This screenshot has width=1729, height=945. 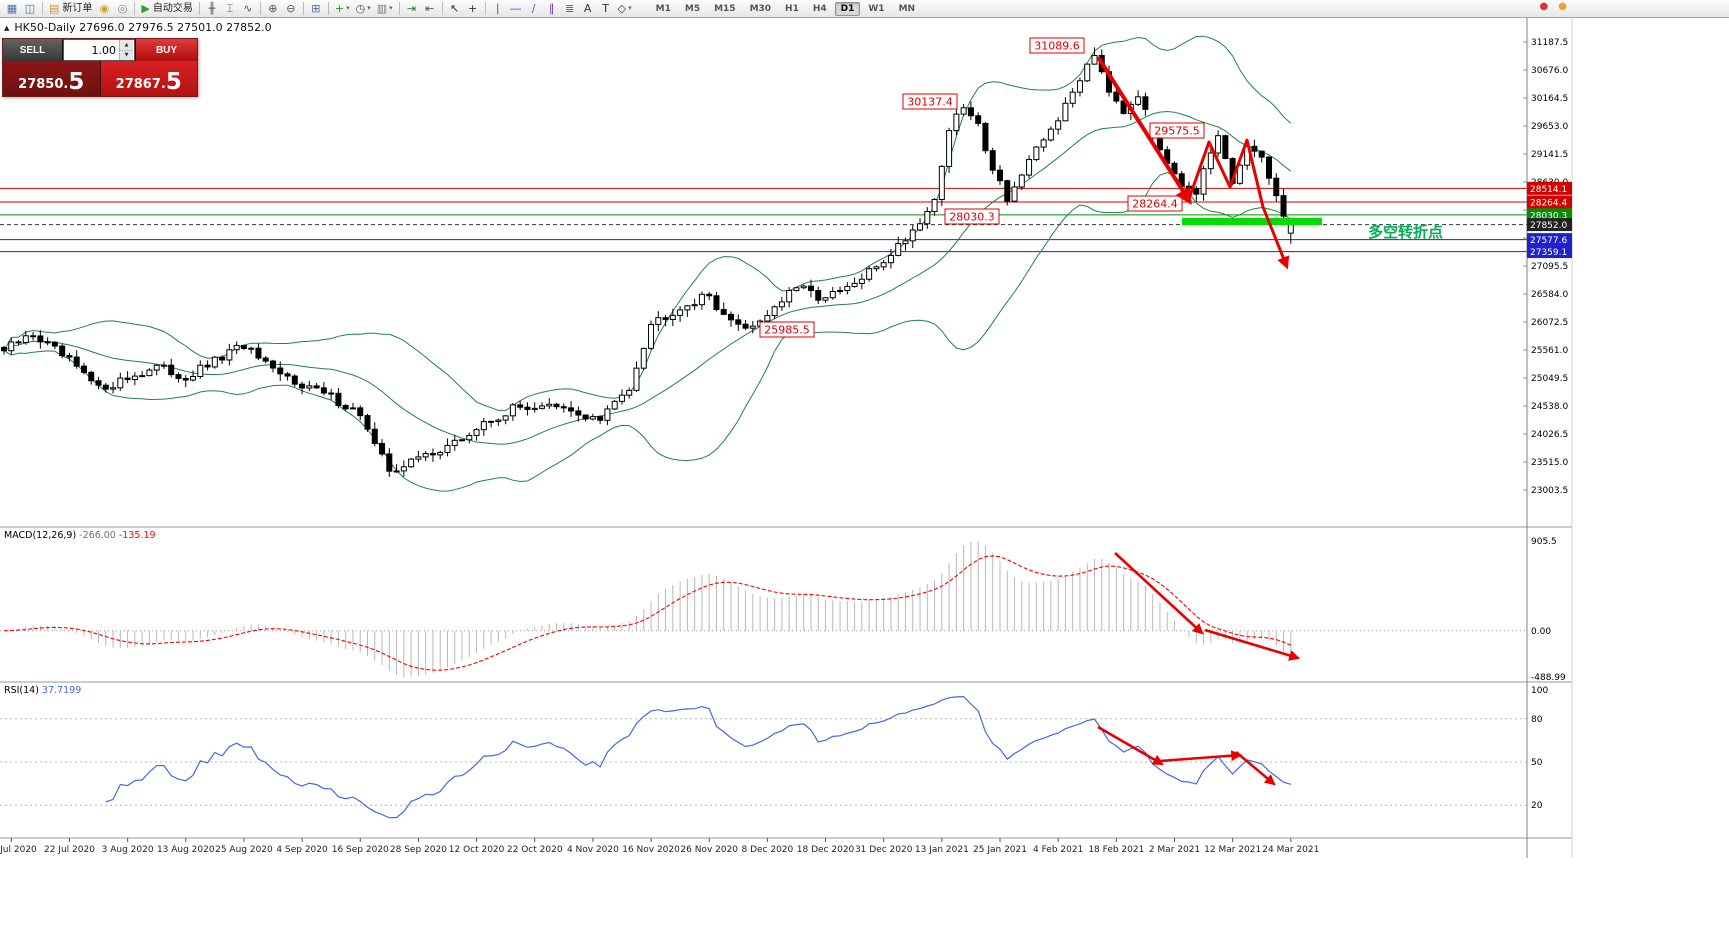 I want to click on market-watch-icon-glyph-icon: ◉, so click(x=104, y=8).